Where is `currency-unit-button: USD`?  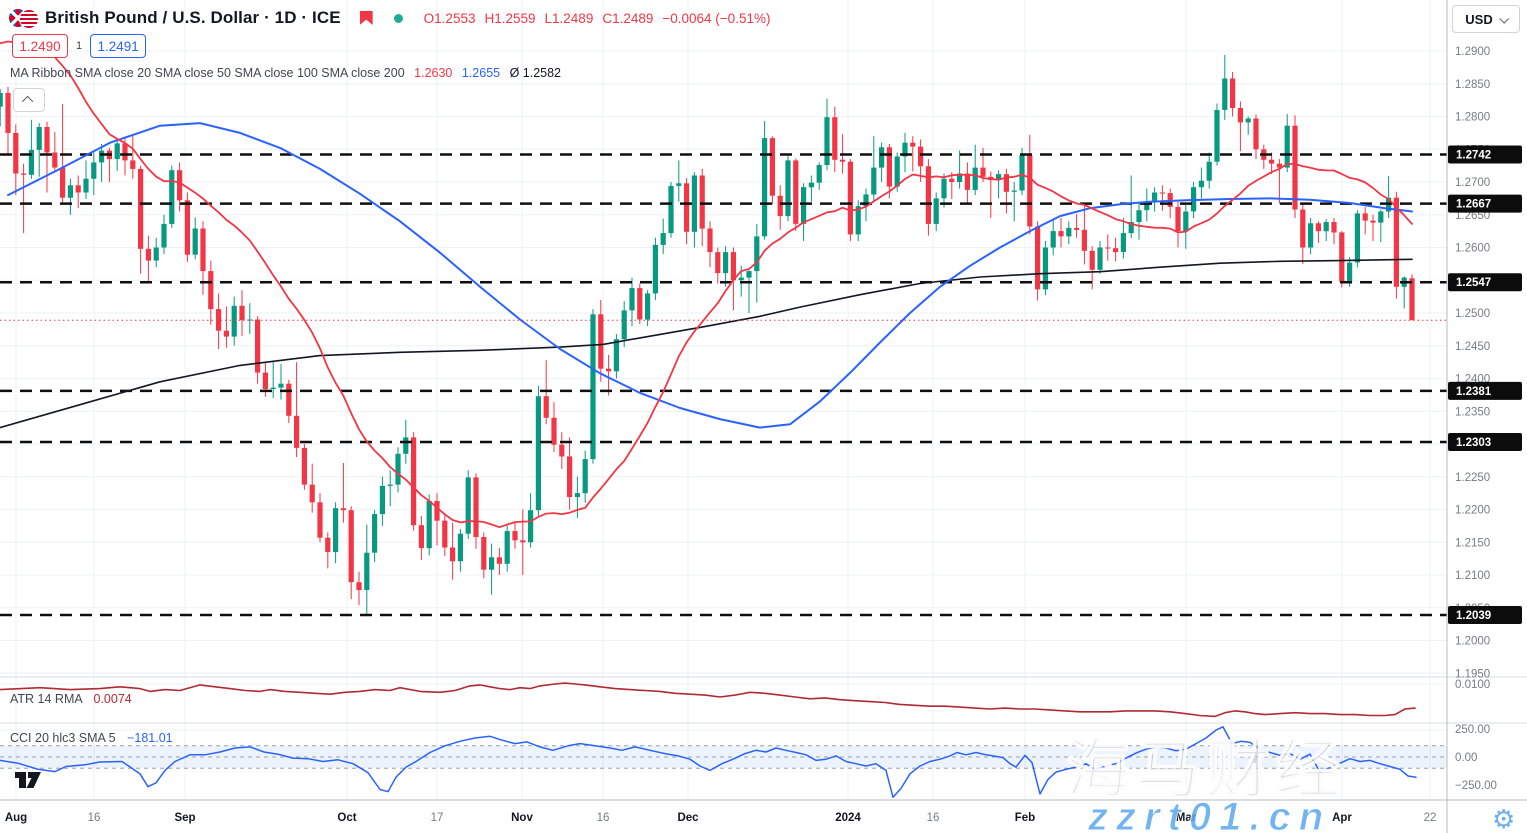
currency-unit-button: USD is located at coordinates (1486, 19).